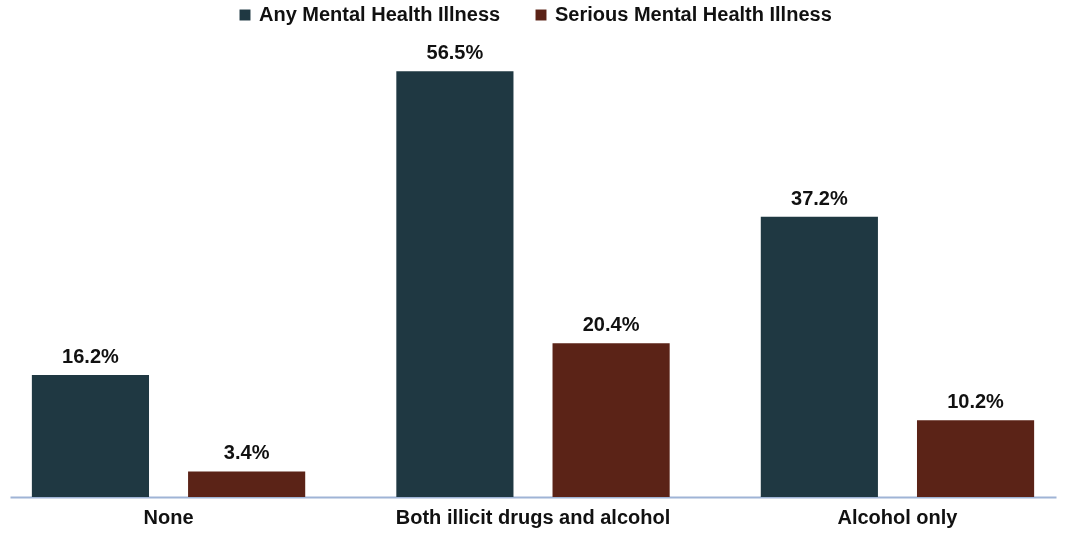 Image resolution: width=1066 pixels, height=537 pixels. What do you see at coordinates (246, 452) in the screenshot?
I see `data-label: 3.4%` at bounding box center [246, 452].